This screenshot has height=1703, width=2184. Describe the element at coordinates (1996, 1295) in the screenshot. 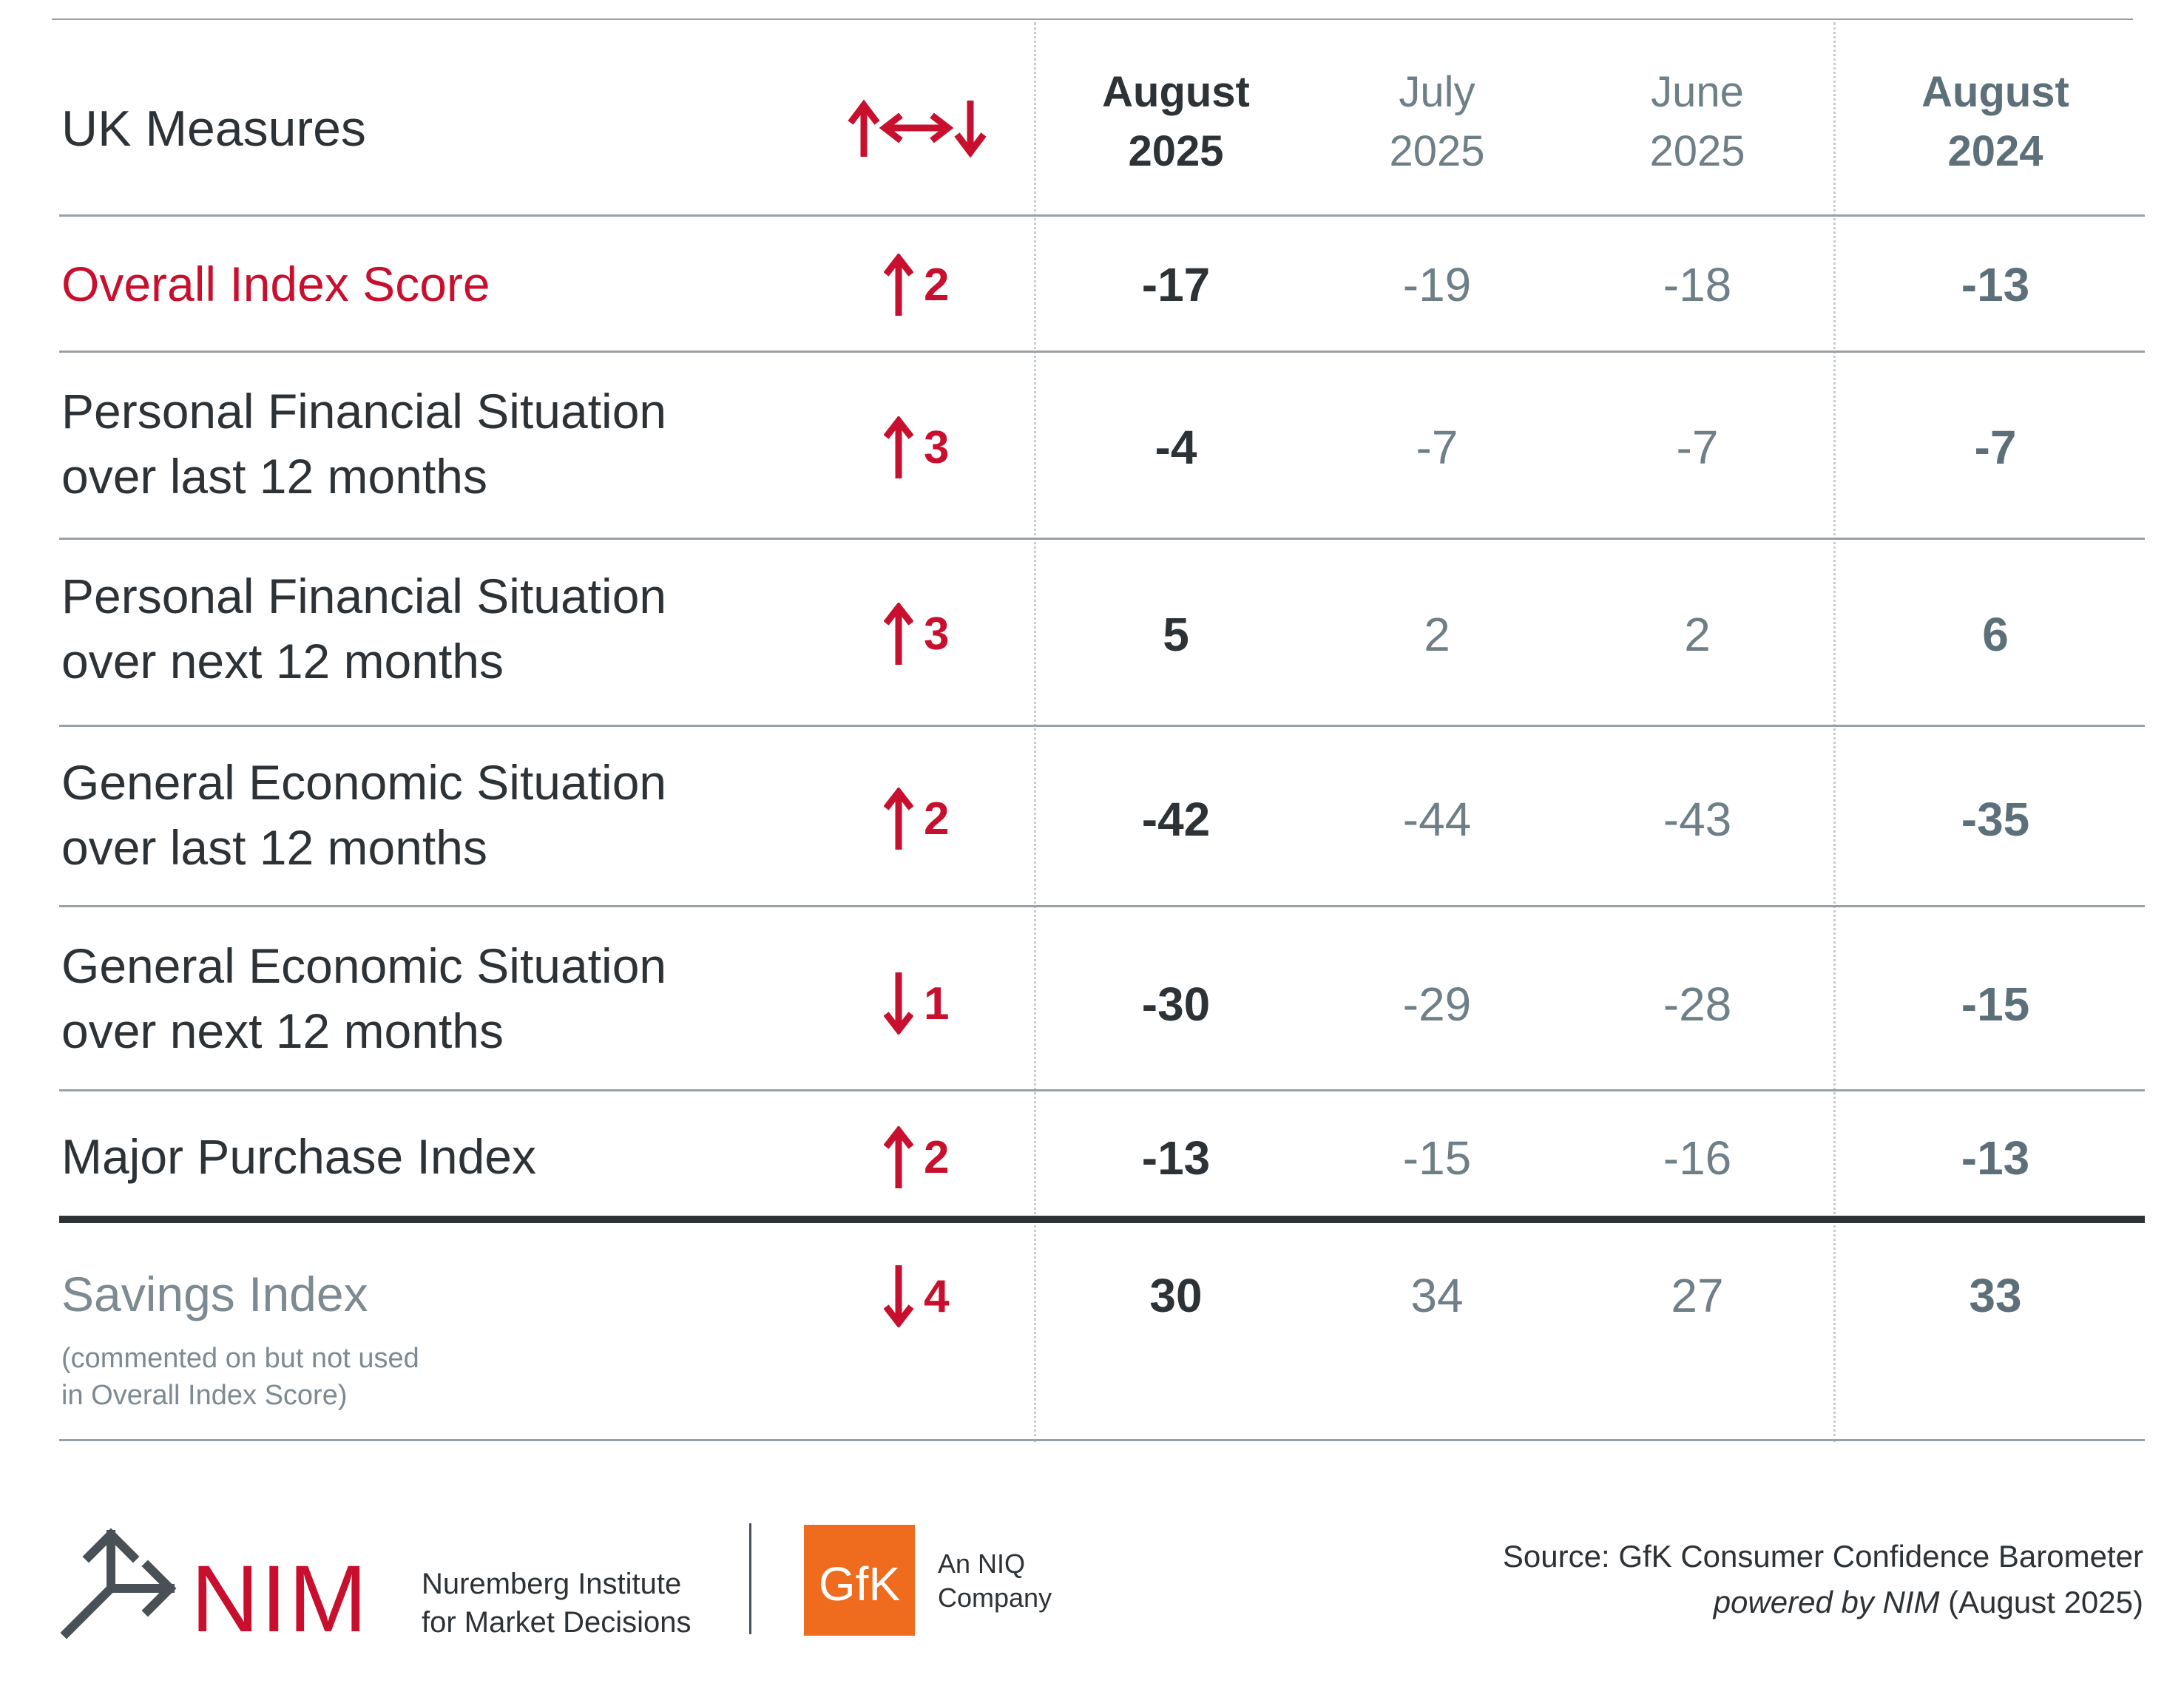

I see `value-august-2024: 33` at that location.